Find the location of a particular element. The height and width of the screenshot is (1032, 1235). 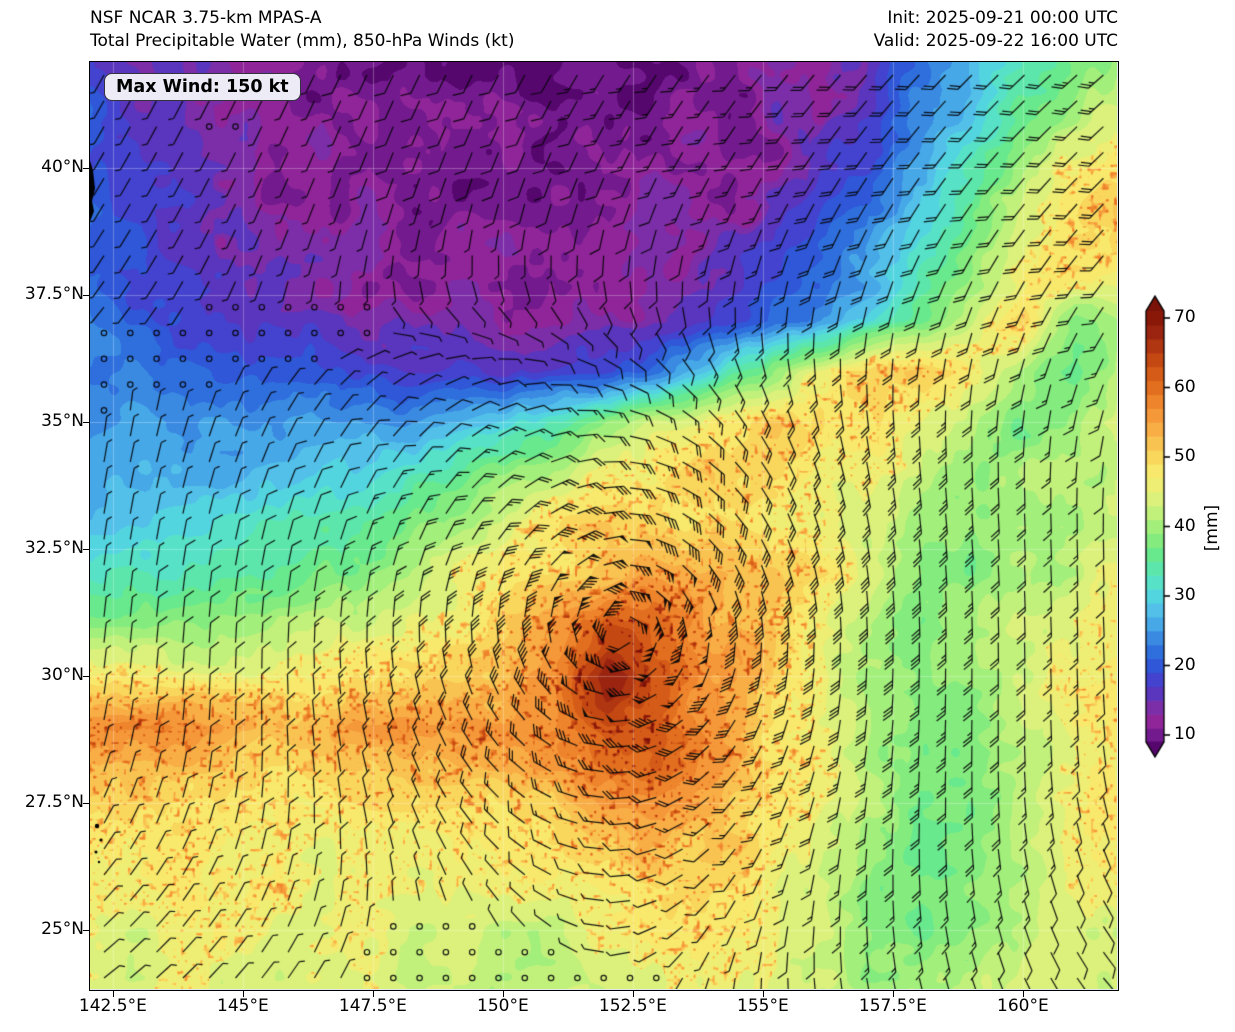

x-axis-tick-label: 152.5°E is located at coordinates (632, 1006).